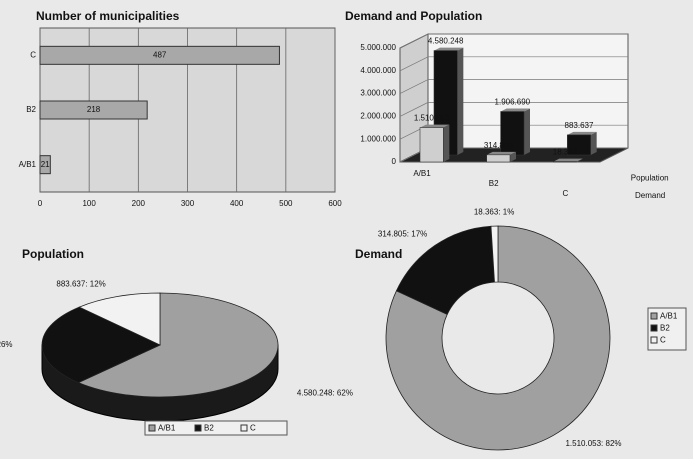 The width and height of the screenshot is (693, 459). Describe the element at coordinates (139, 203) in the screenshot. I see `x-tick-label: 200` at that location.